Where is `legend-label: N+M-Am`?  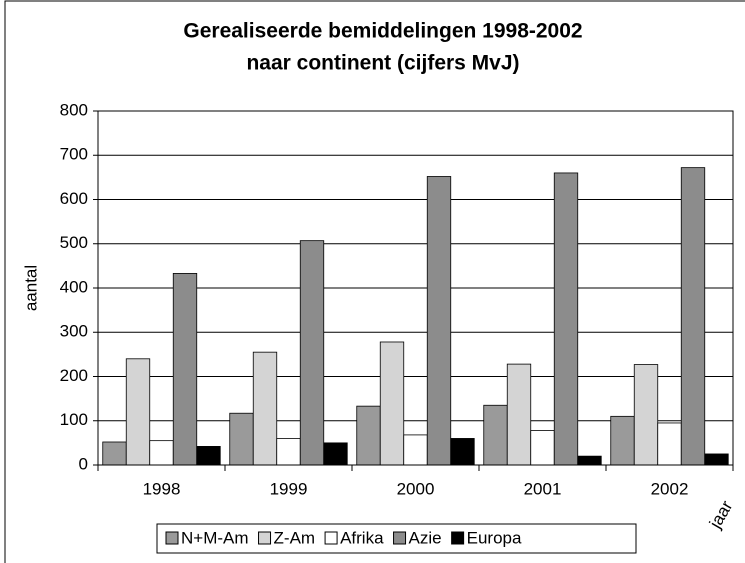
legend-label: N+M-Am is located at coordinates (215, 537).